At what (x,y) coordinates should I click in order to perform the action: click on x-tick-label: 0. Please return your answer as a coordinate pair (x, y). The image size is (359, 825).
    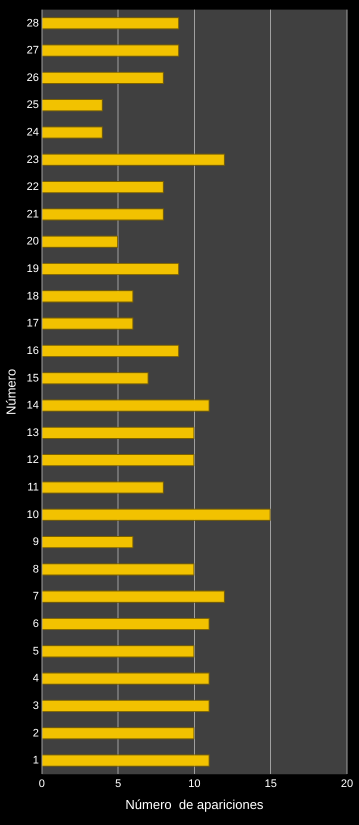
    Looking at the image, I should click on (41, 784).